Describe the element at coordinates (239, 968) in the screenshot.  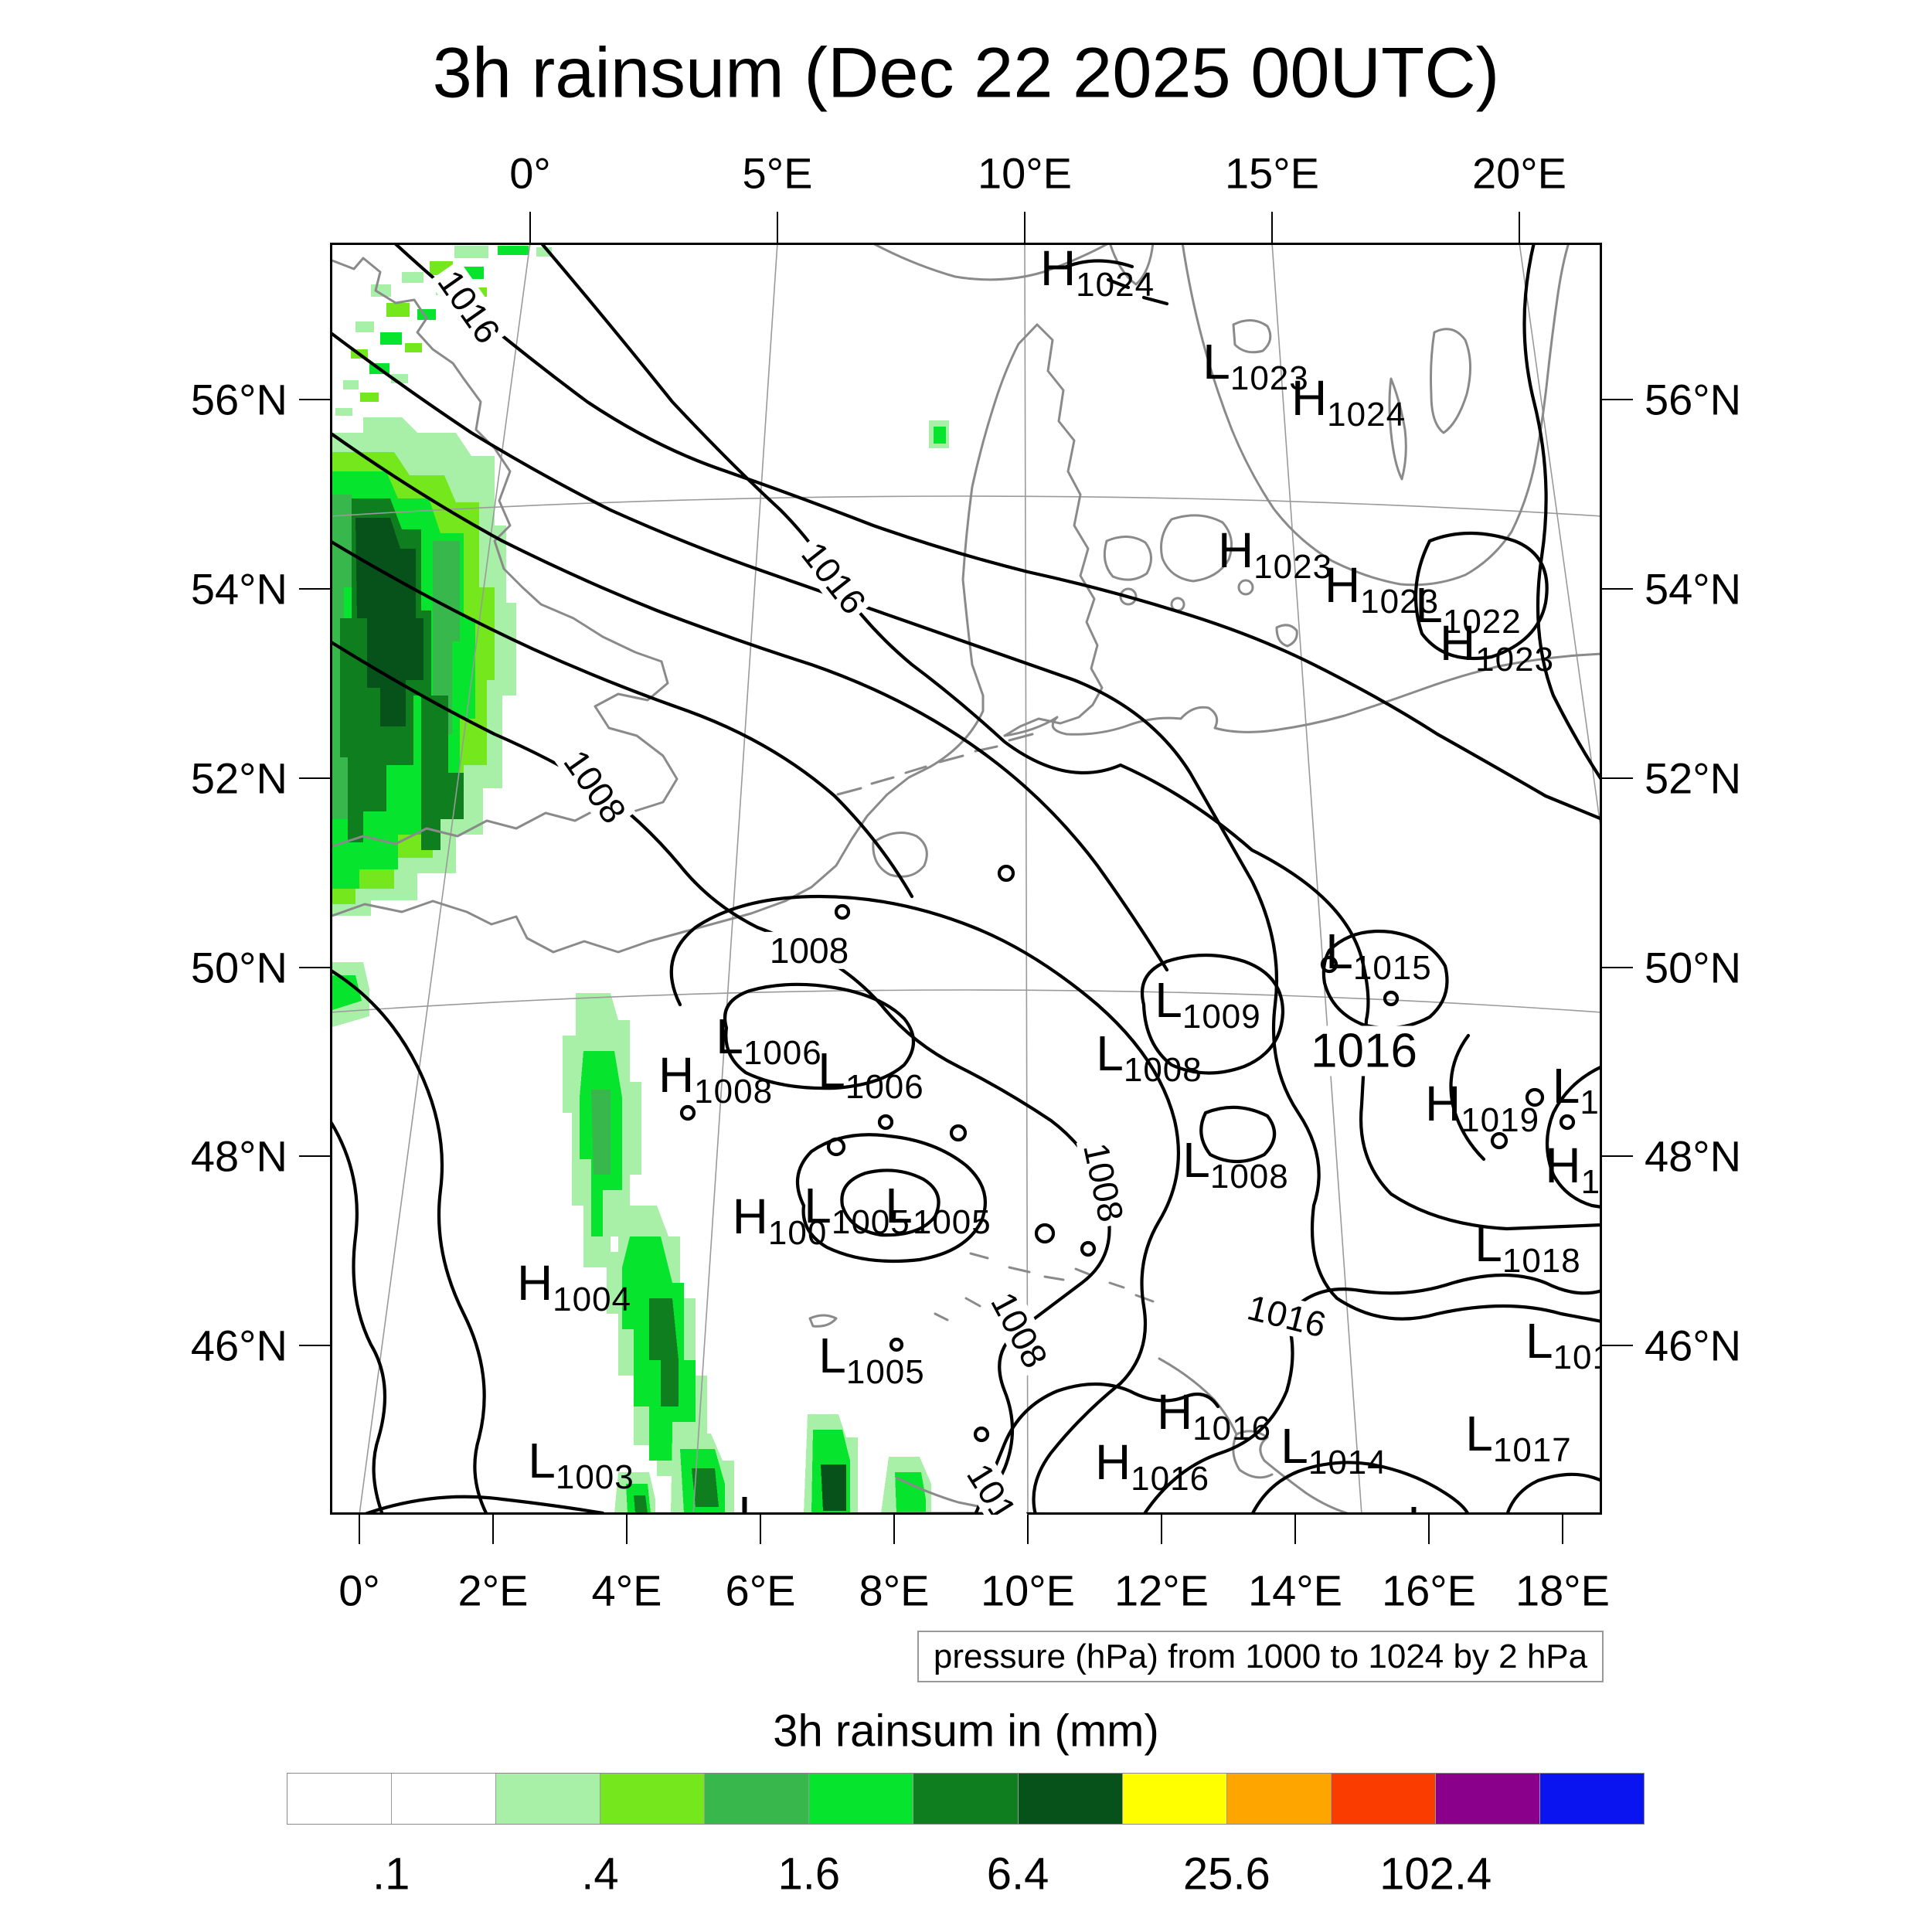
I see `axis-label-left: 50°N` at that location.